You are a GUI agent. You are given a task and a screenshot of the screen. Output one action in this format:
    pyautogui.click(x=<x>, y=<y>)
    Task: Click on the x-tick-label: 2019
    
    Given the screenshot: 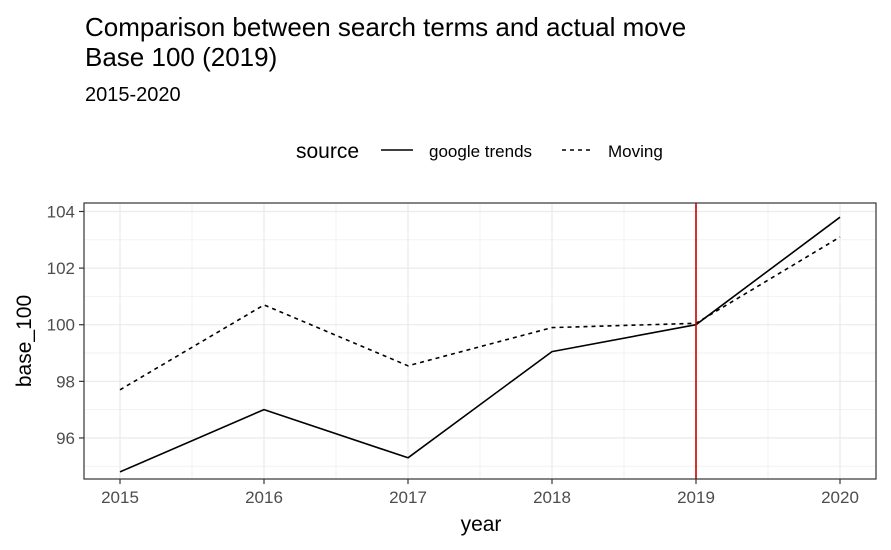 What is the action you would take?
    pyautogui.click(x=696, y=497)
    